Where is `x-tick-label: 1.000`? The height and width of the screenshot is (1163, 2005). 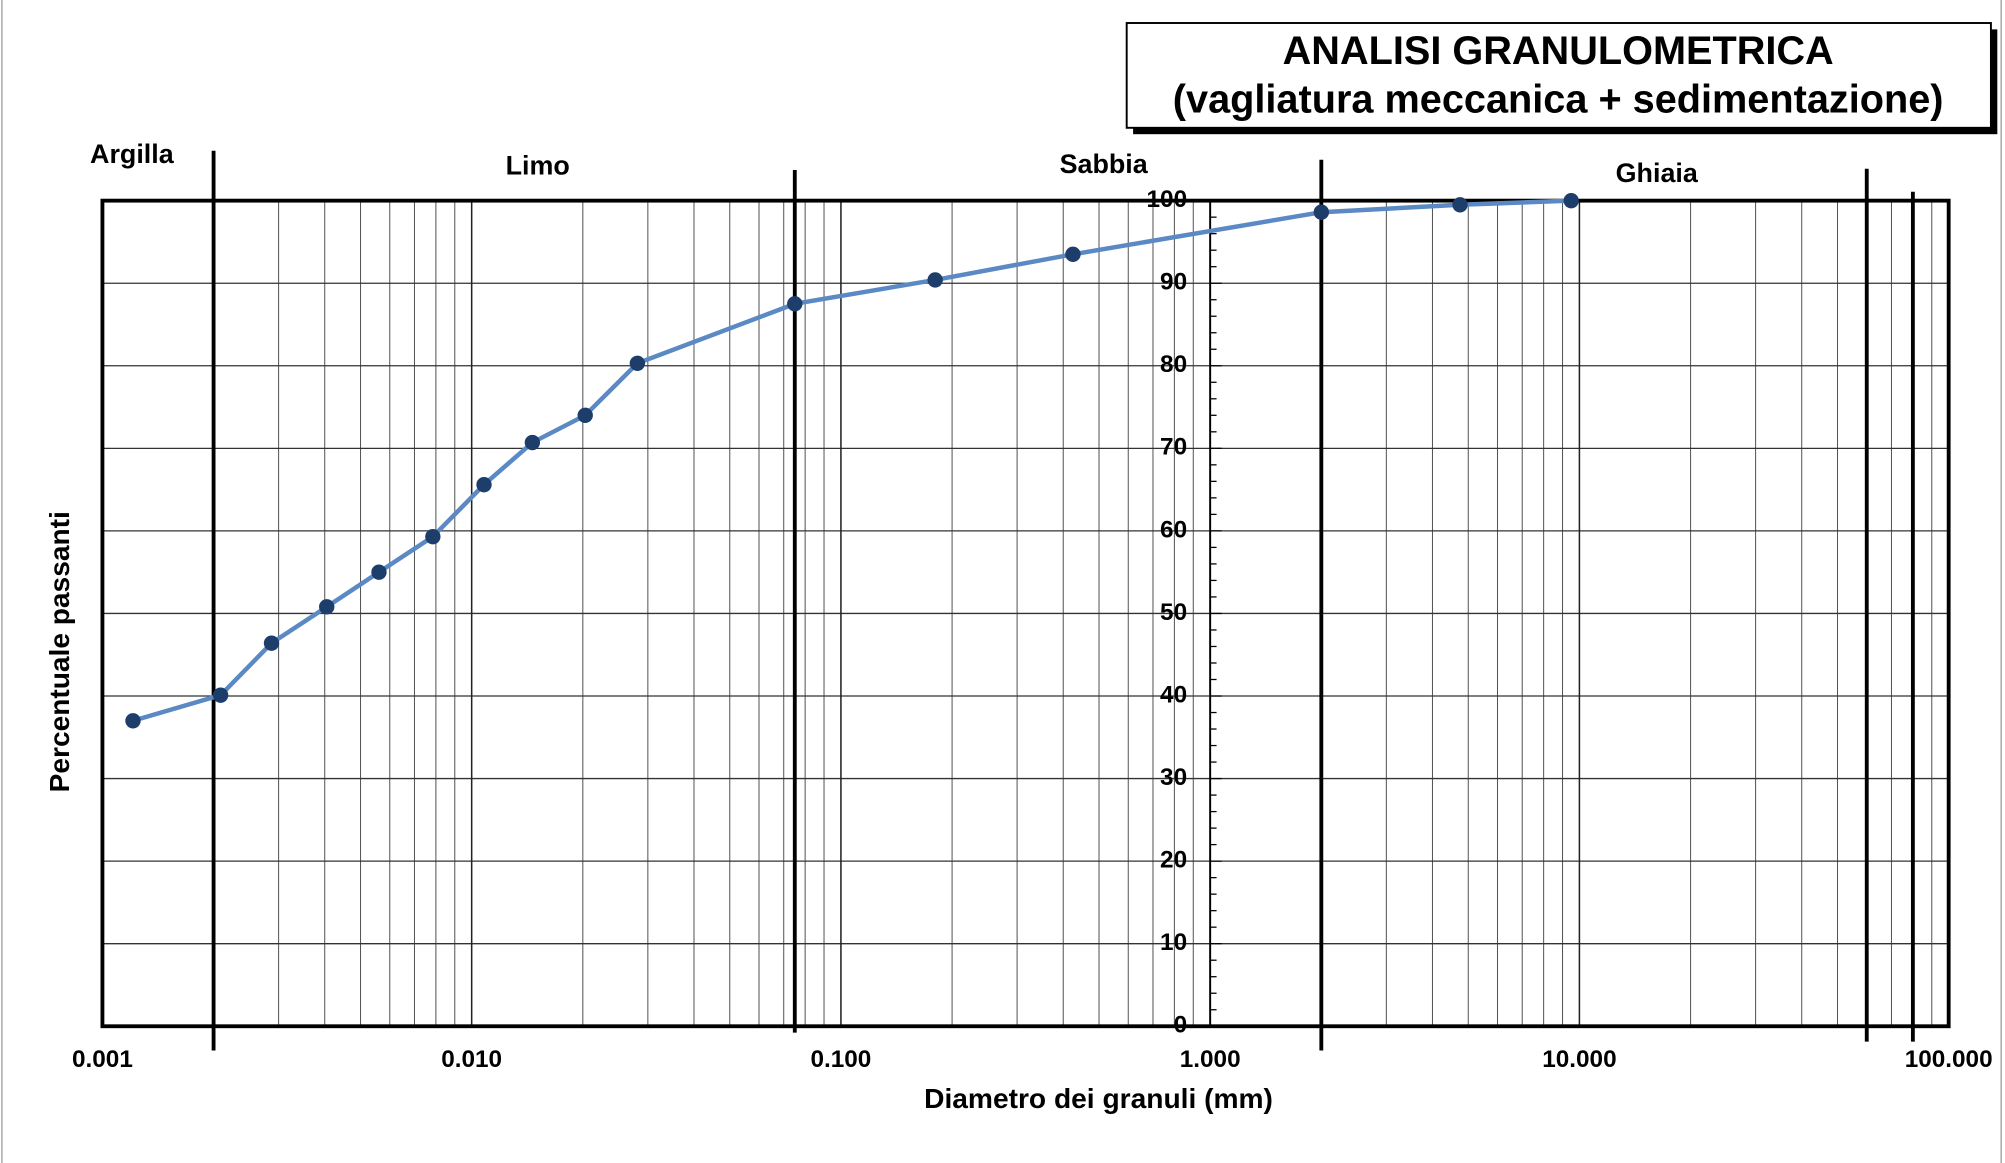
x-tick-label: 1.000 is located at coordinates (1210, 1059).